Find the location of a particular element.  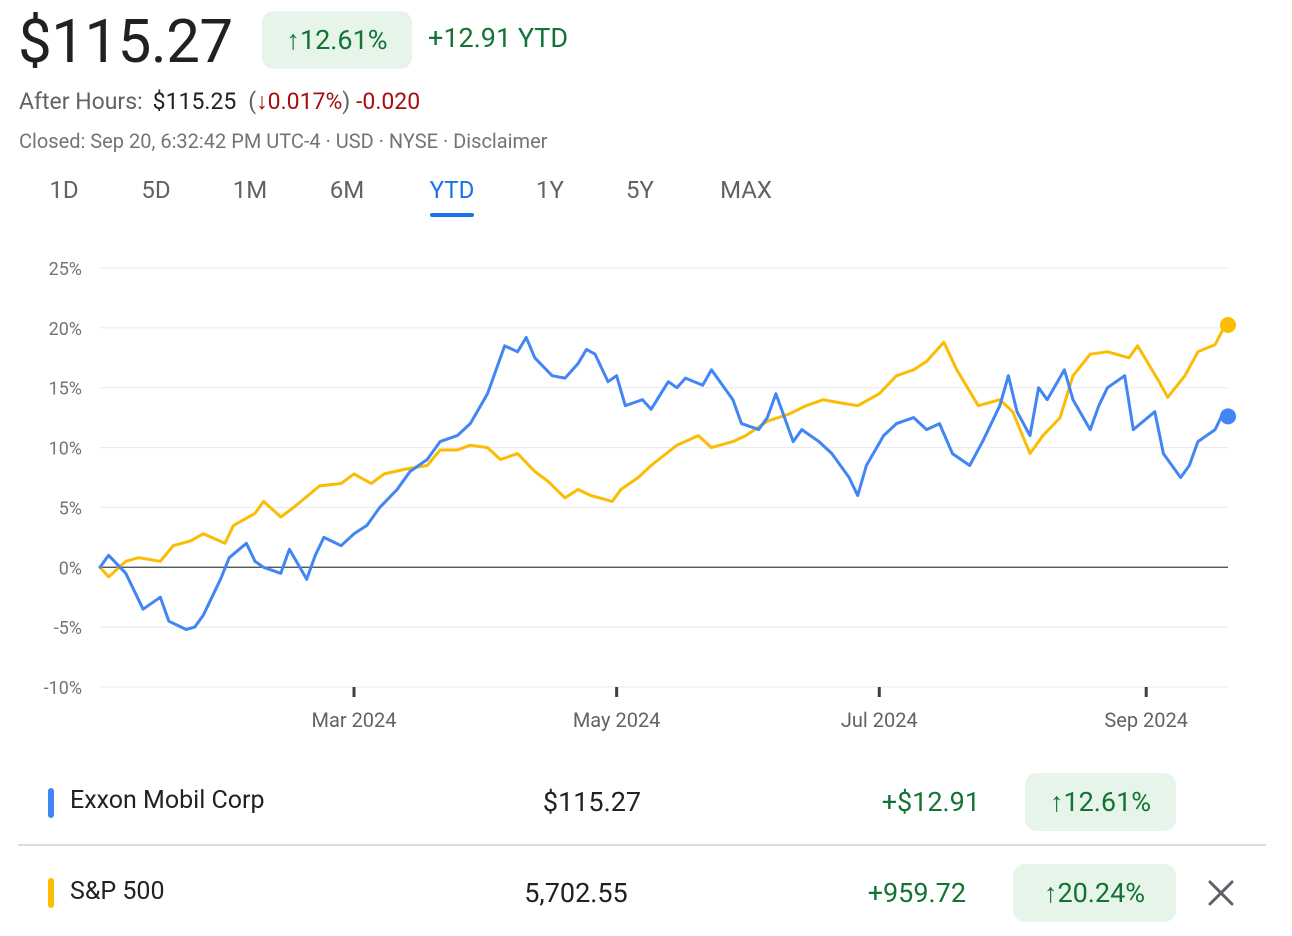

range-tabs: 1D 5D 1M 6M YTD 1Y 5Y MAX is located at coordinates (450, 198).